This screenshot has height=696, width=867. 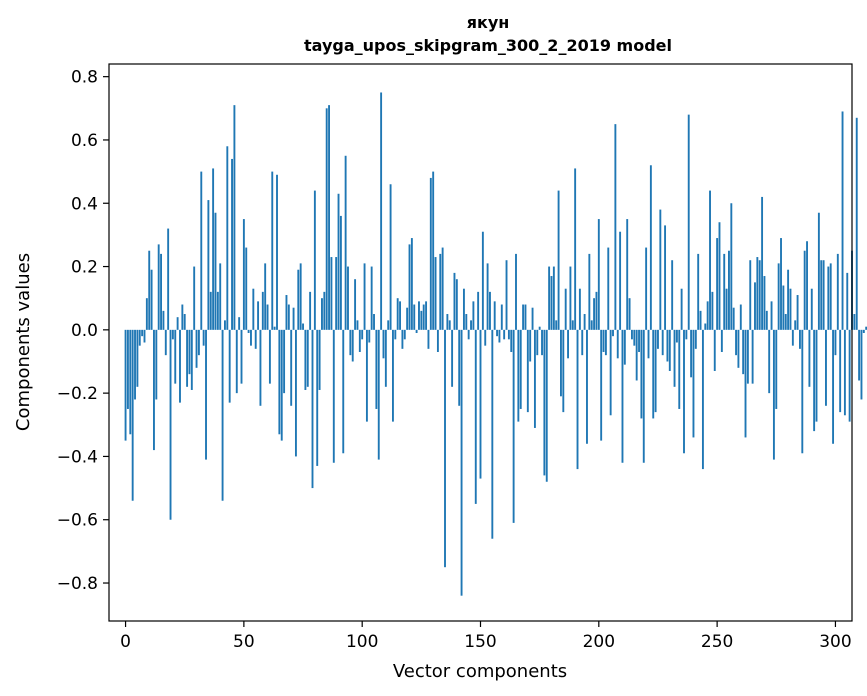 I want to click on y-axis-ticks: −0.8 −0.6 −0.4 −0.2 0.0 0.2 0.4 0.6 0.8, so click(x=83, y=331).